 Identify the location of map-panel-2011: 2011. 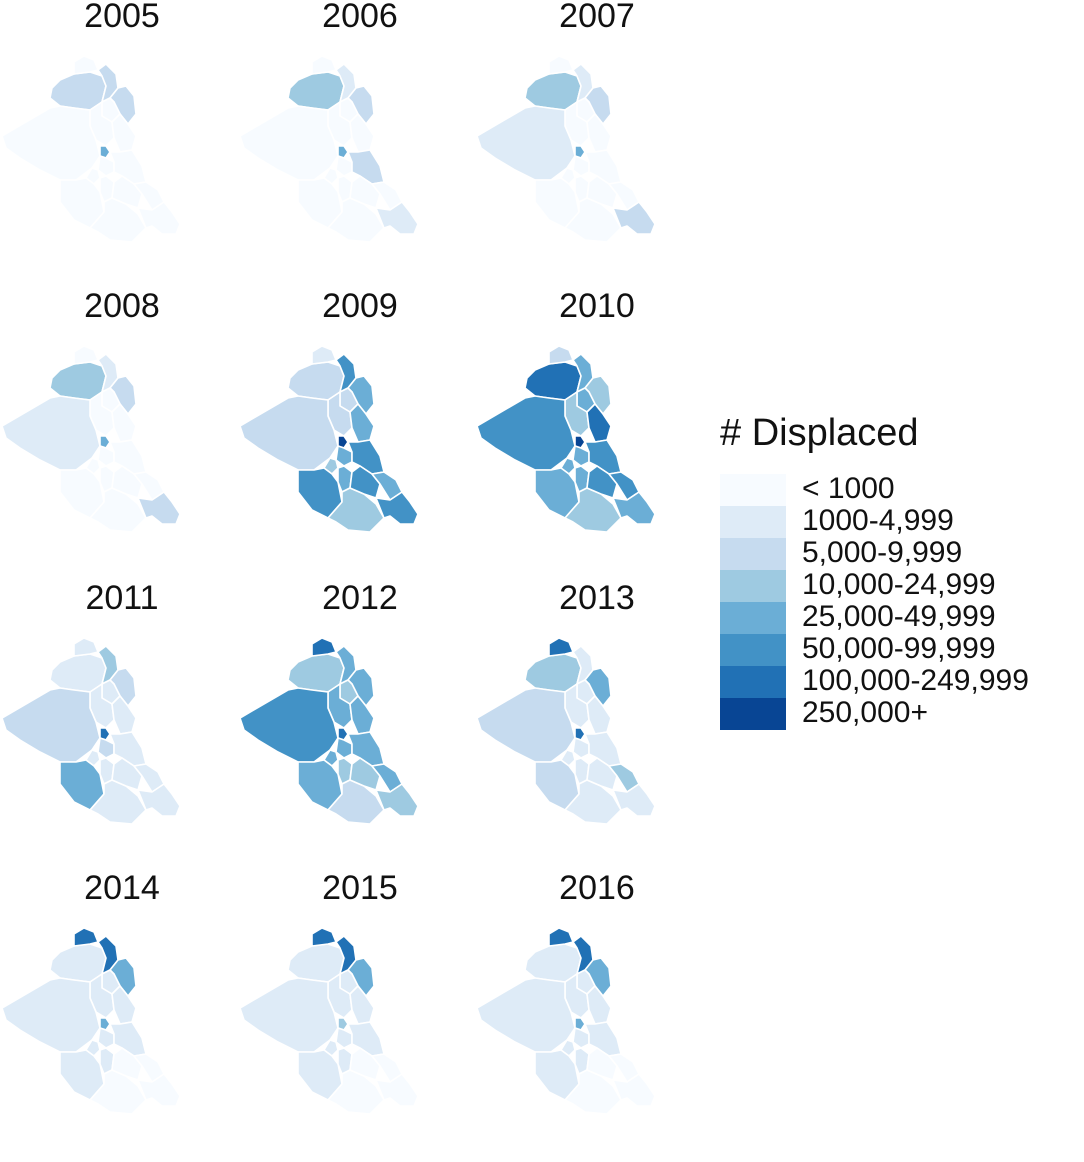
(121, 725).